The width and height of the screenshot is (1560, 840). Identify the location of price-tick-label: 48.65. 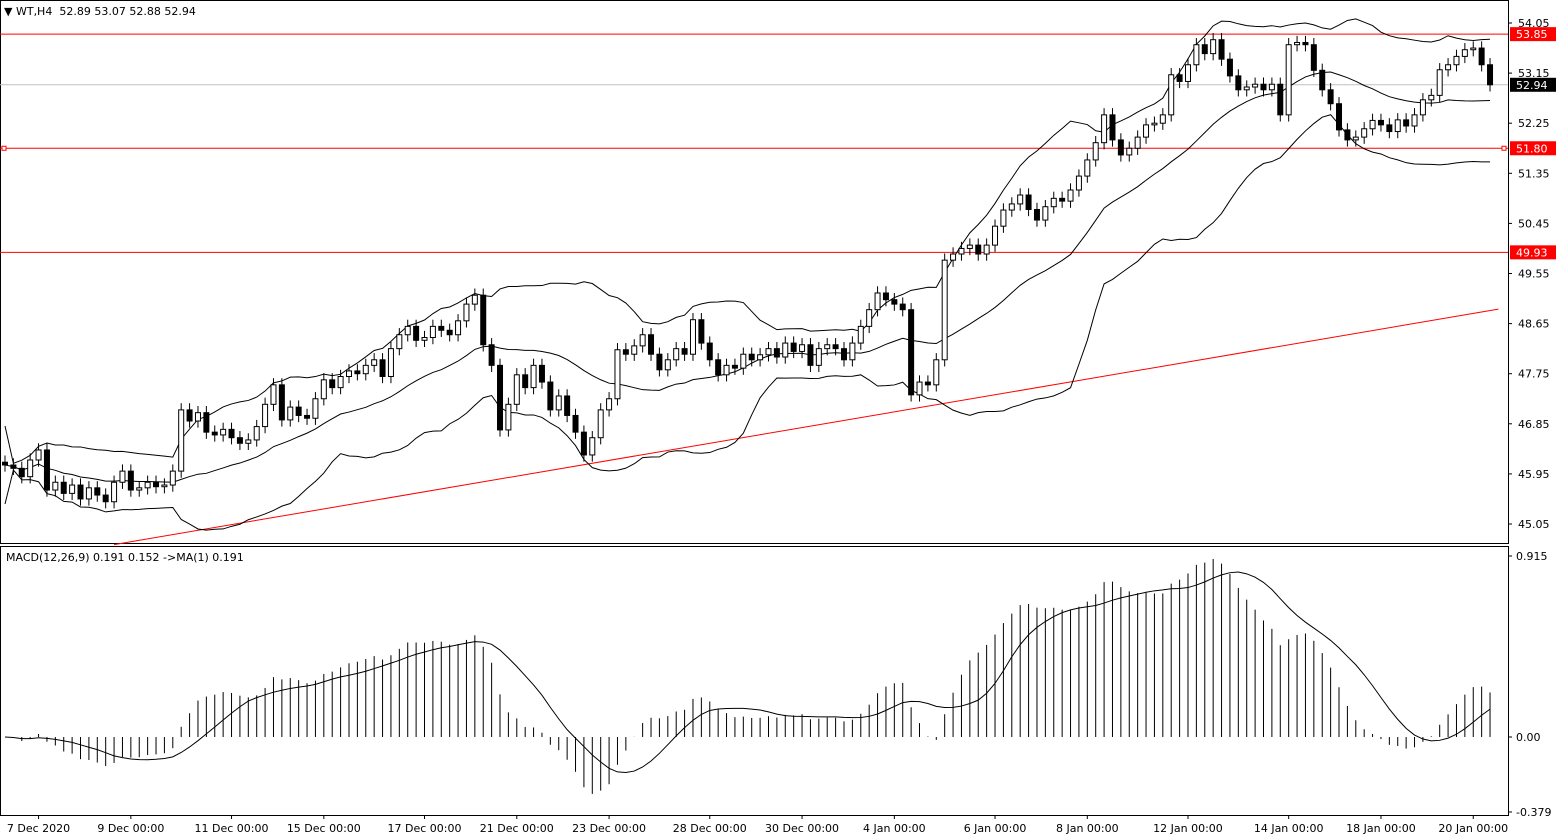
(1534, 324).